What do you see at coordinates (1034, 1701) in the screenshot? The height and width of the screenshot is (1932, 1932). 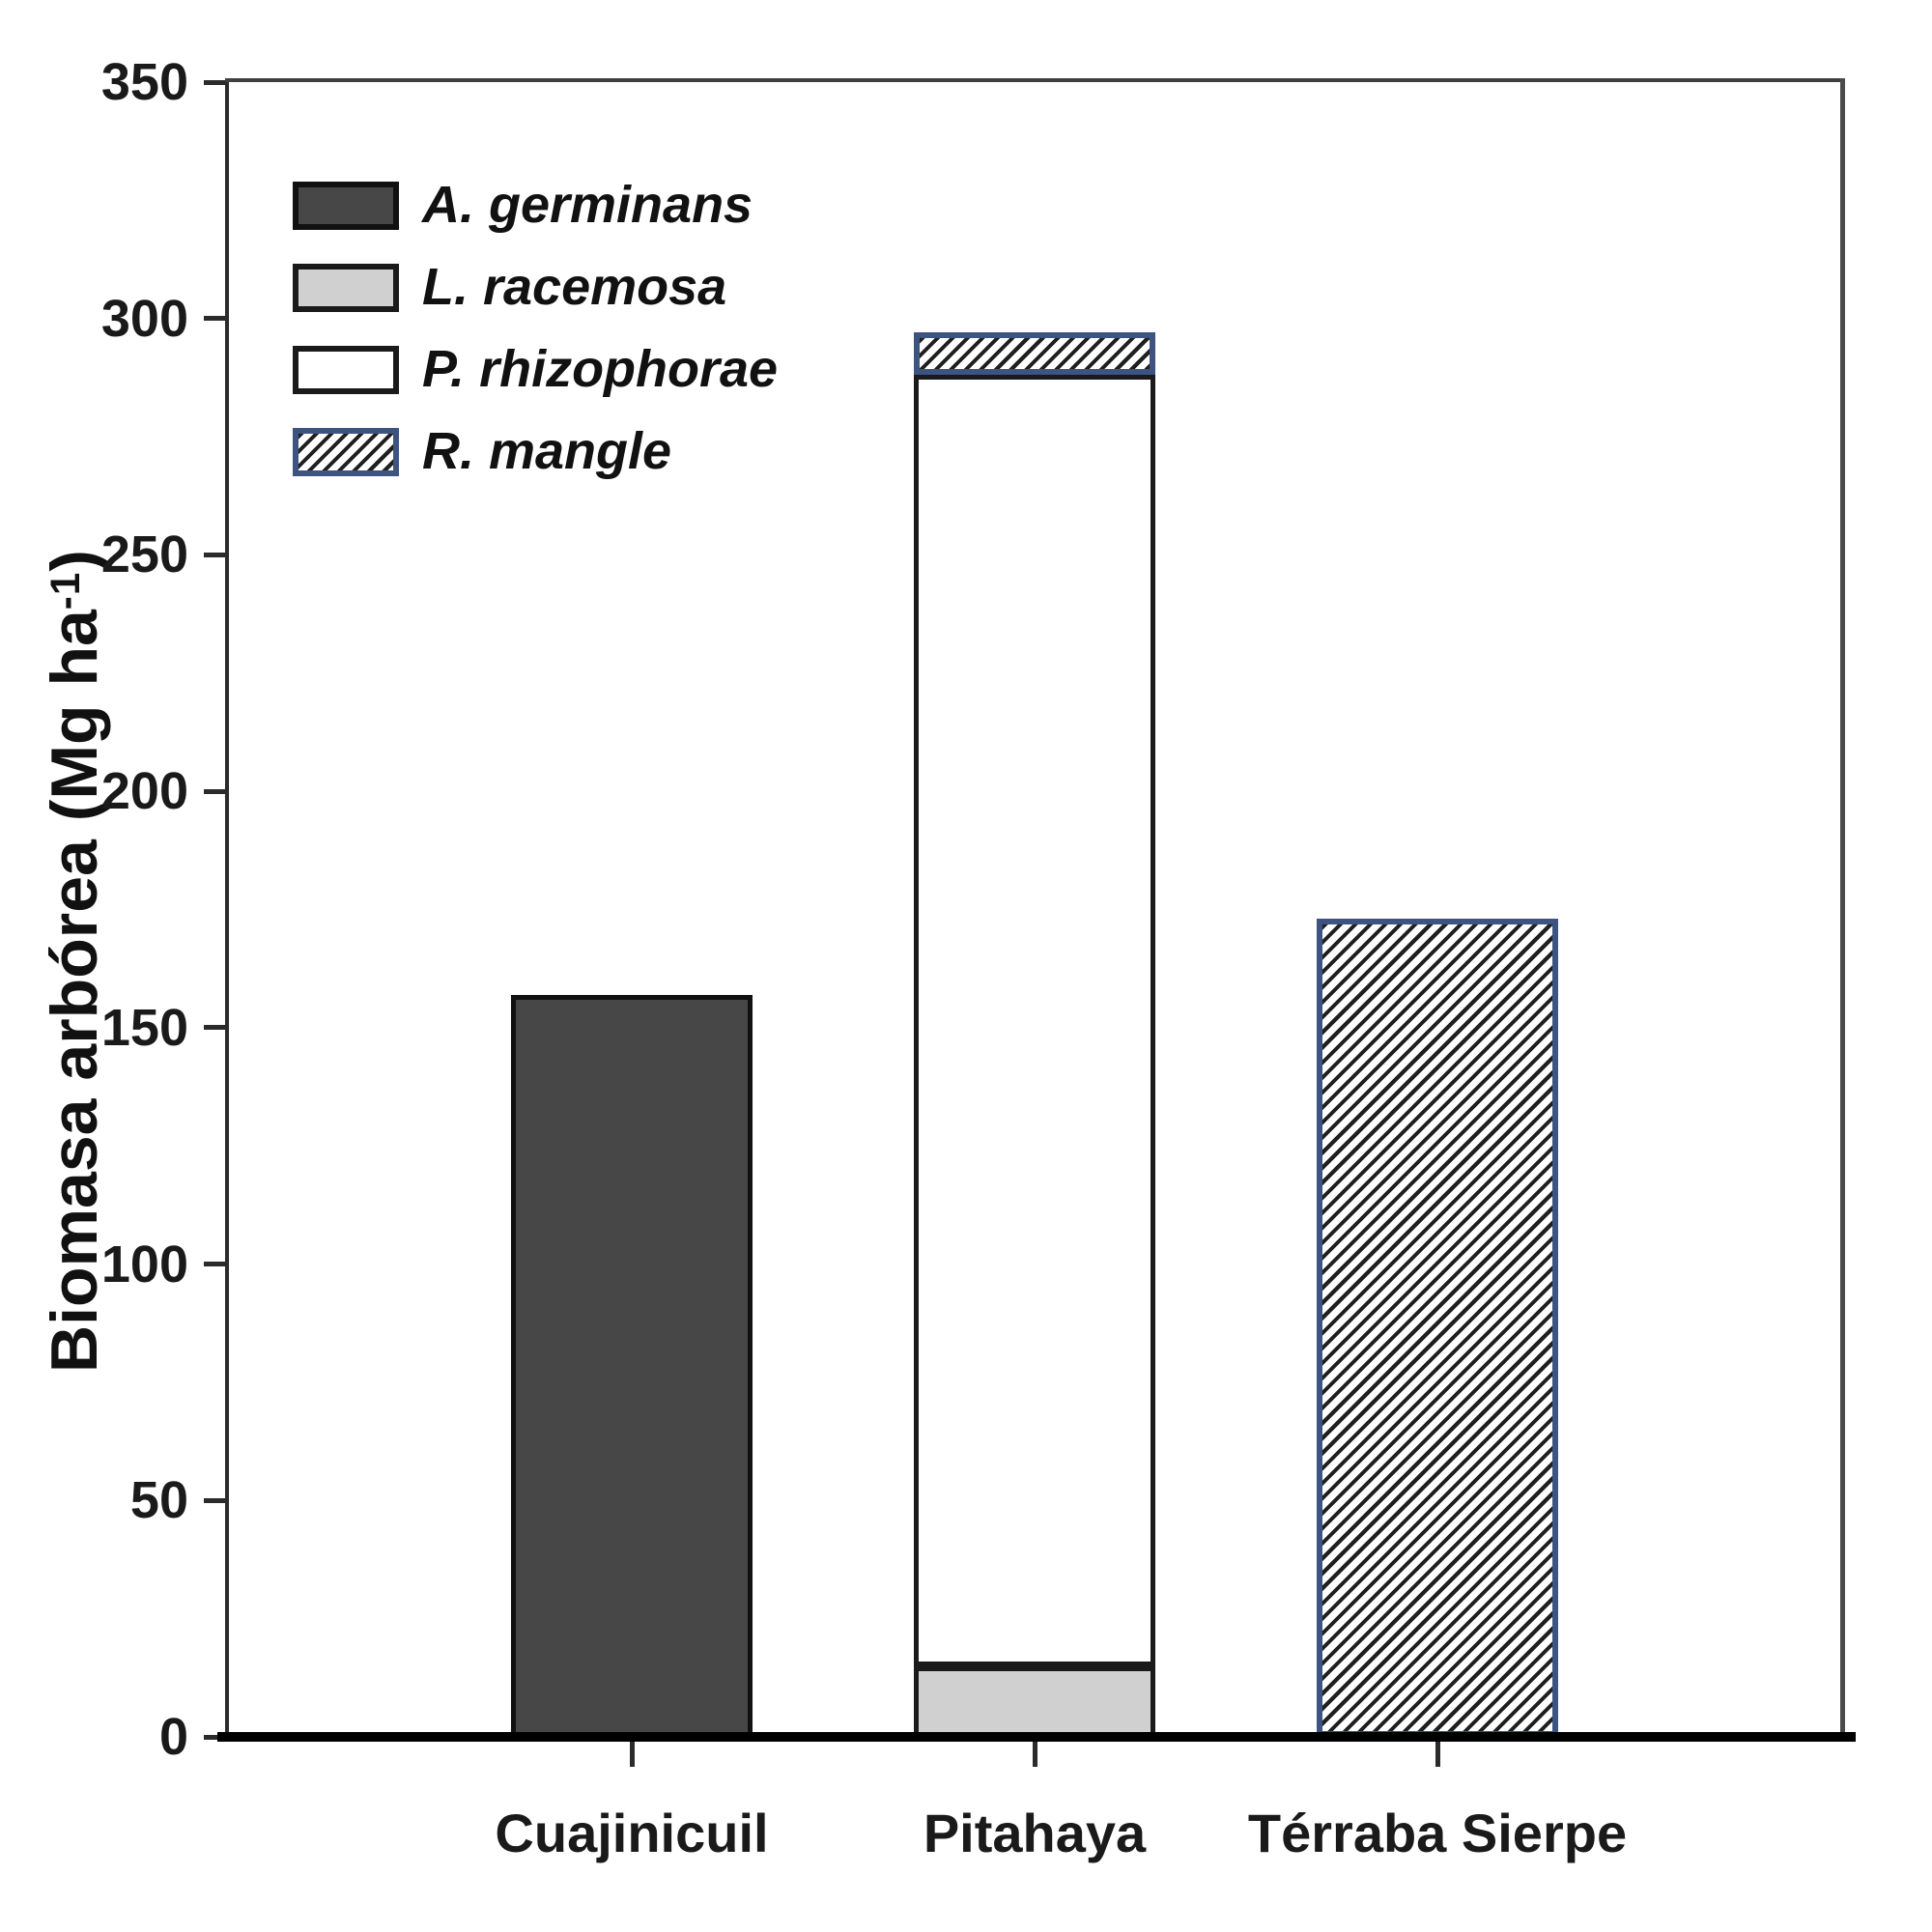 I see `bar-segment-l-racemosa` at bounding box center [1034, 1701].